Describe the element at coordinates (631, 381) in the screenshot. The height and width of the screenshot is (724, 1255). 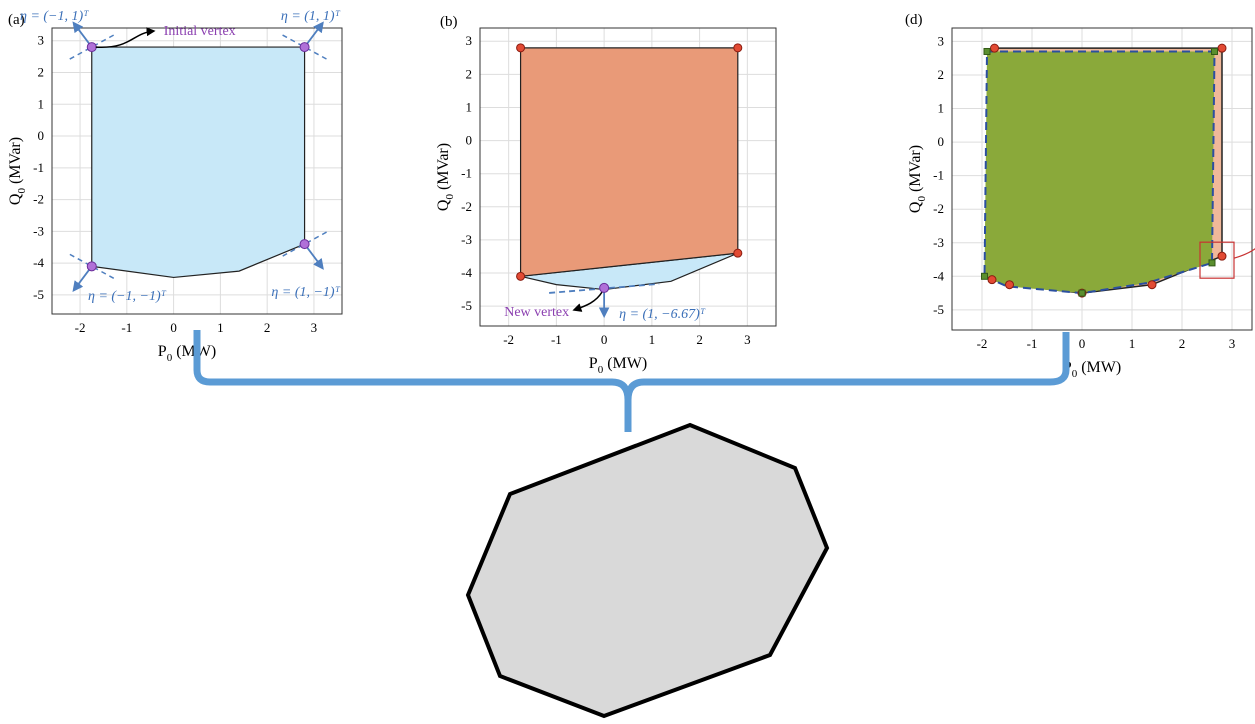
I see `brace-connector` at that location.